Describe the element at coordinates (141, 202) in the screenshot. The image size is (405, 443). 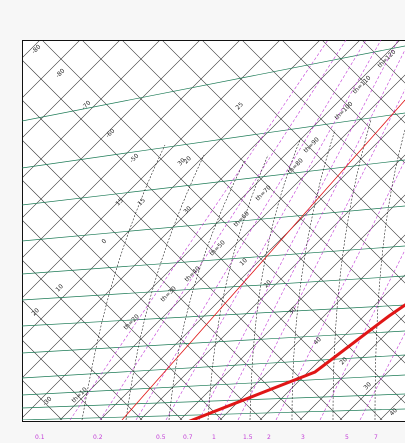
I see `left-label: 15` at that location.